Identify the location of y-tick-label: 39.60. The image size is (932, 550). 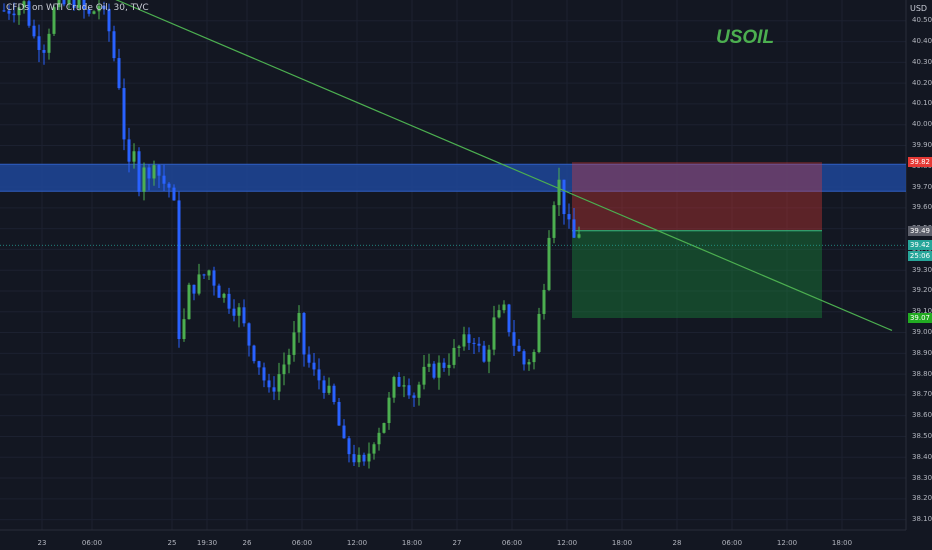
(922, 207).